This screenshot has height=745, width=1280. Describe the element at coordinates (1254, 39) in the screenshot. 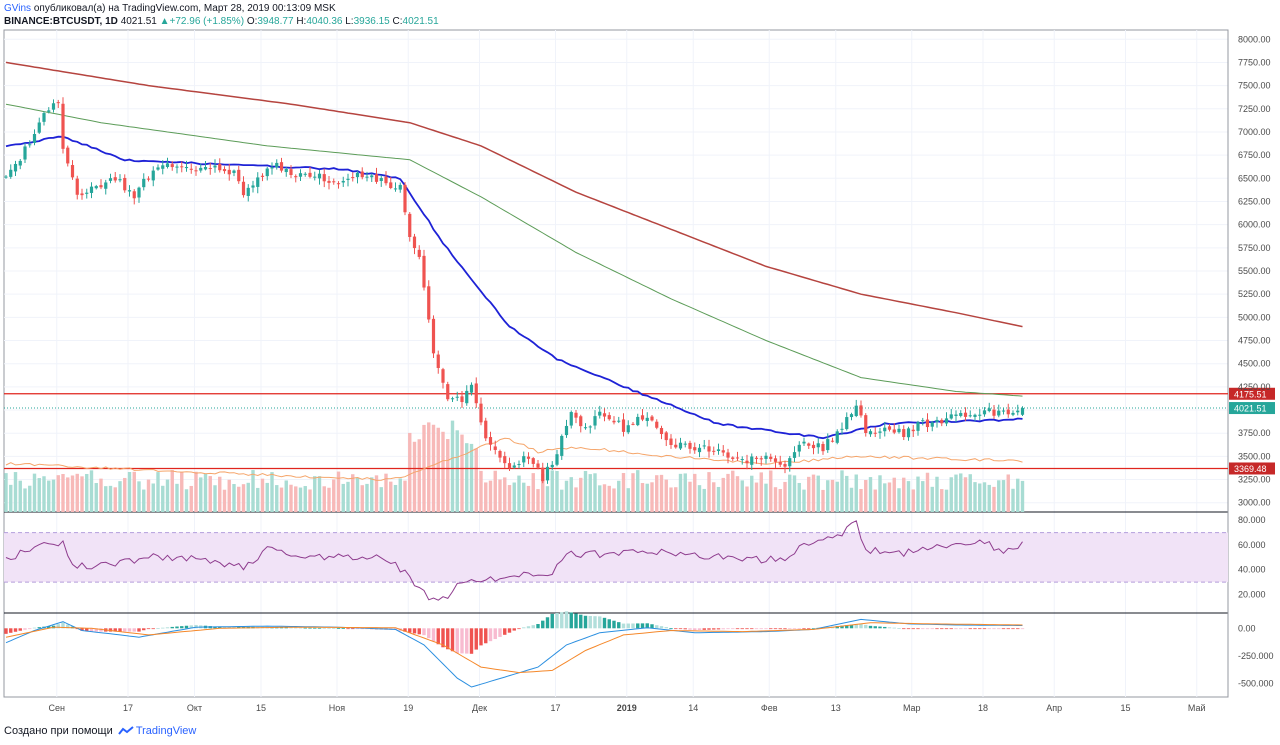

I see `price-axis-label: 8000.00` at that location.